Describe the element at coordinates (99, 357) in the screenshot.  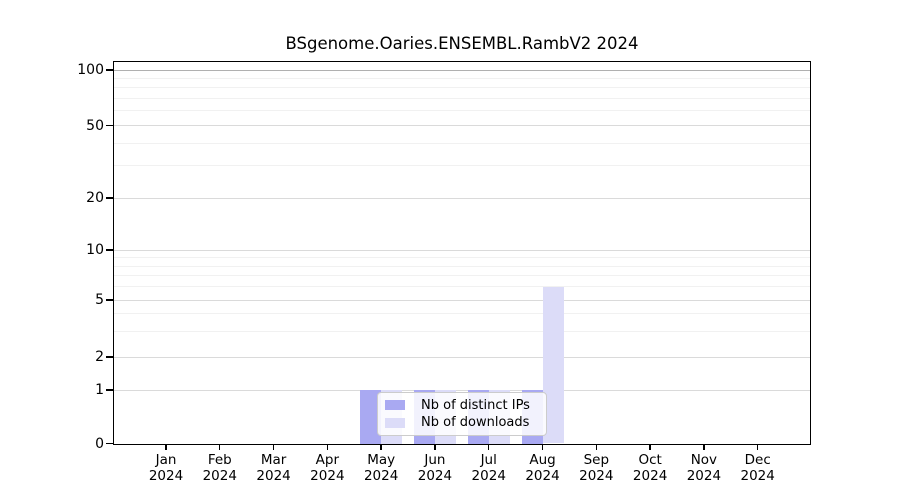
I see `y-tick-label: 2` at that location.